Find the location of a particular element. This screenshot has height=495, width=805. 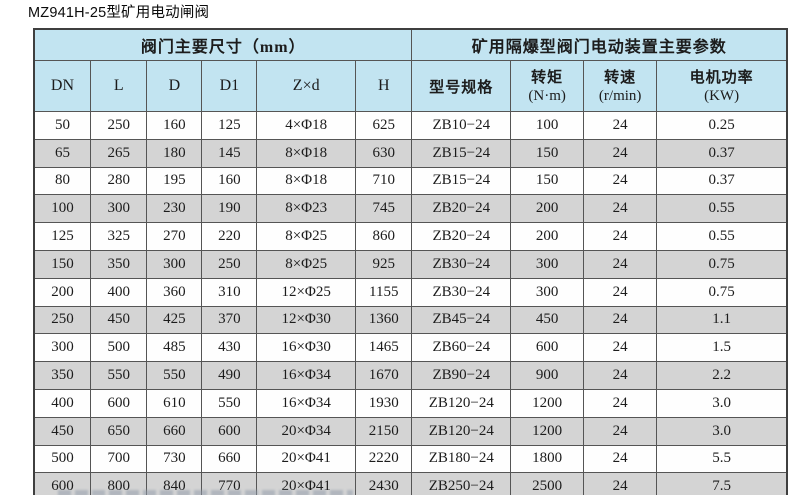

table-cell: ZB90−24 is located at coordinates (461, 375).